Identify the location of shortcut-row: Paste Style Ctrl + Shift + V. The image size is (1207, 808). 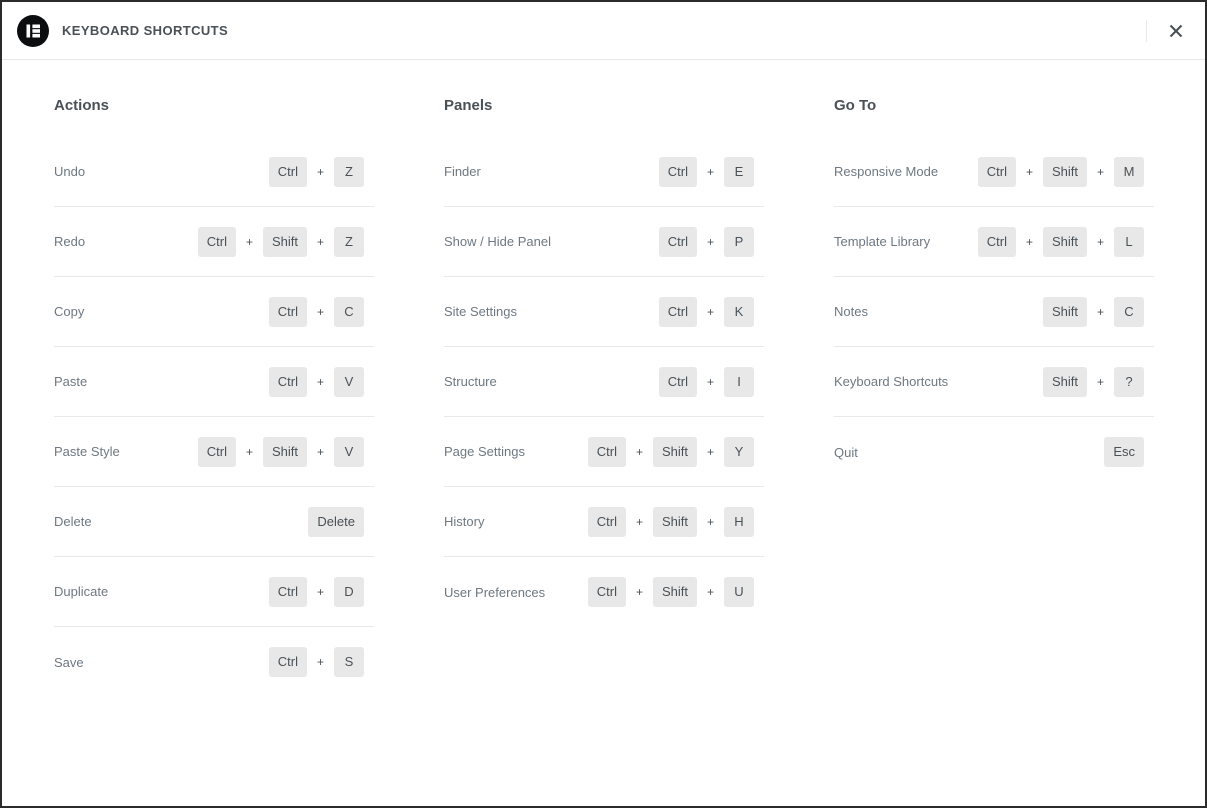
(214, 452).